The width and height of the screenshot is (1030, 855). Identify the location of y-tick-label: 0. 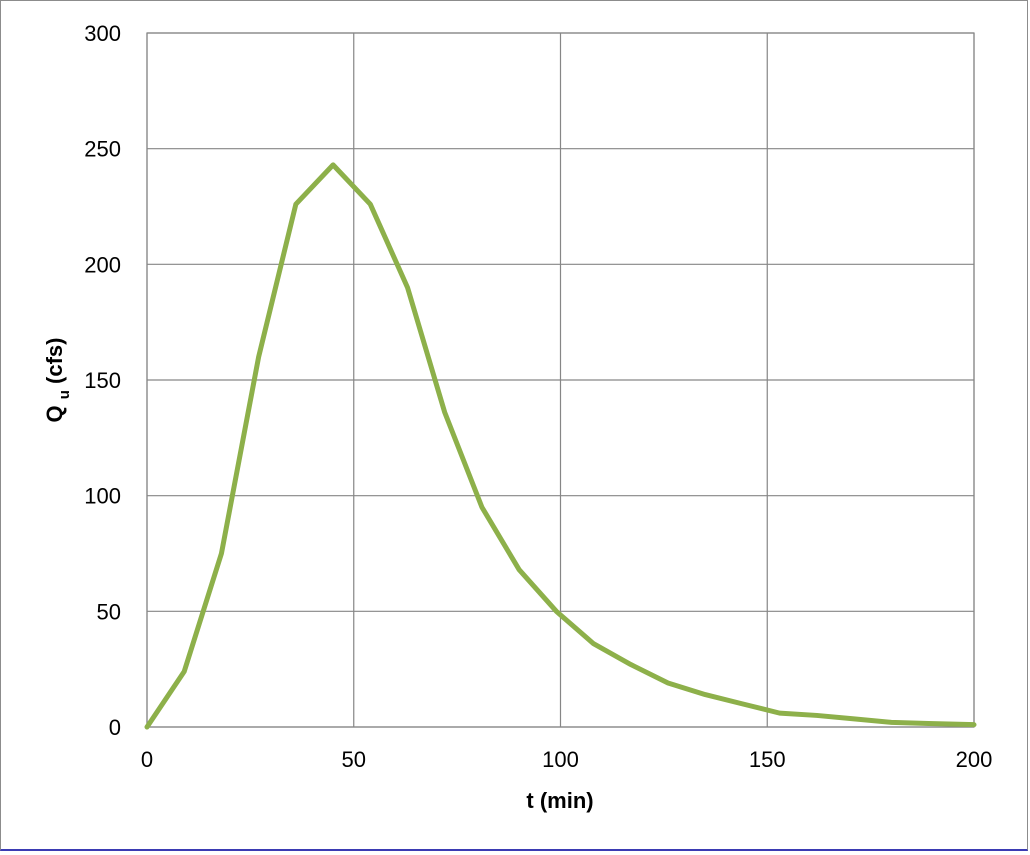
(115, 727).